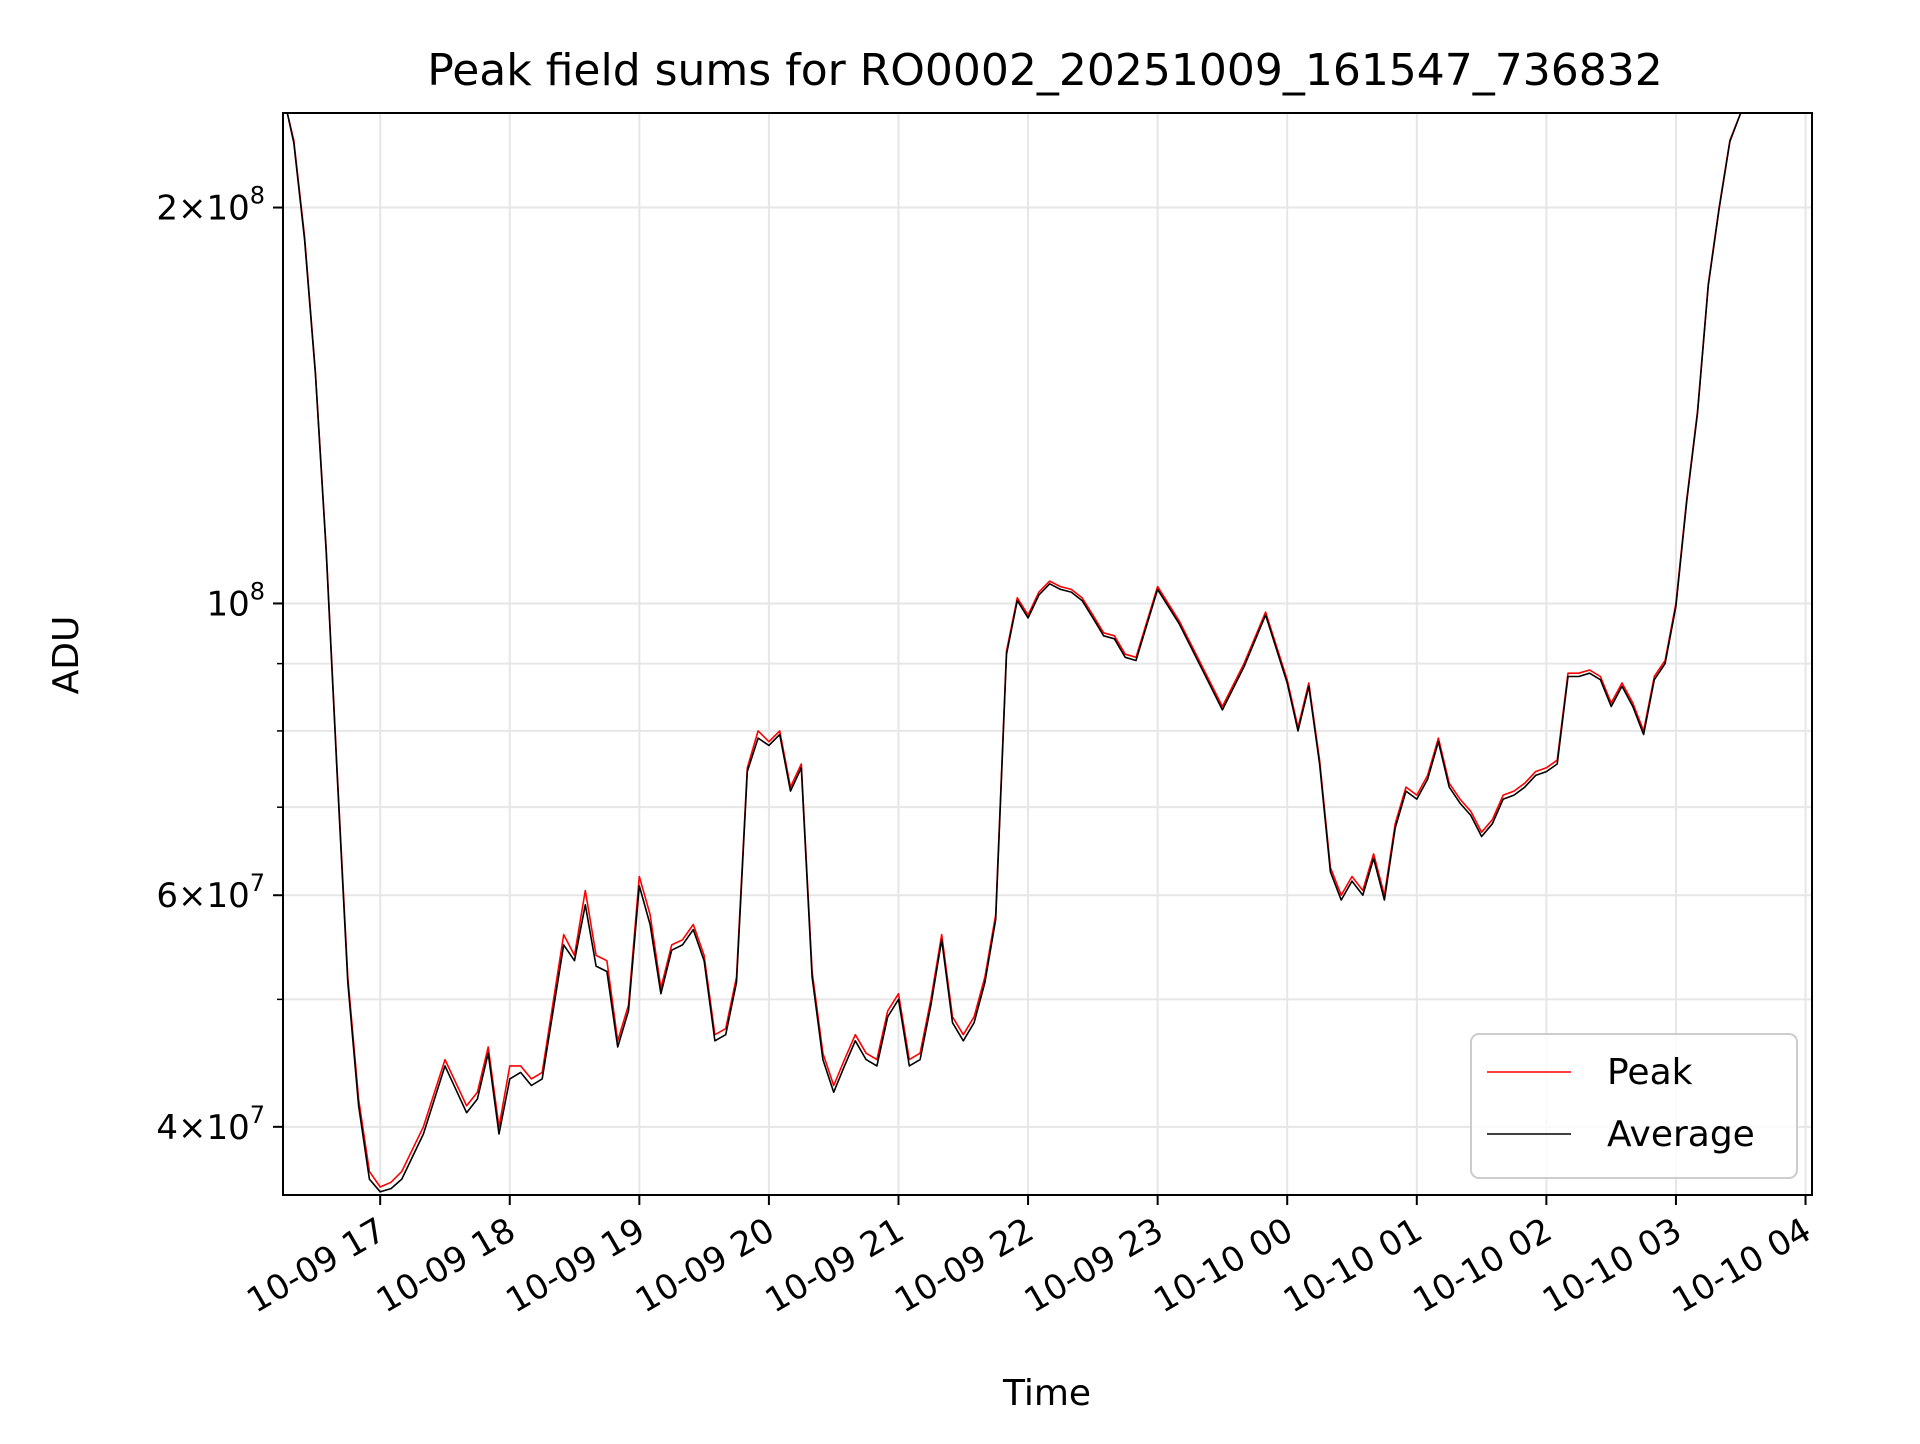 This screenshot has width=1920, height=1444. Describe the element at coordinates (210, 1124) in the screenshot. I see `y-tick-label: 4×107` at that location.